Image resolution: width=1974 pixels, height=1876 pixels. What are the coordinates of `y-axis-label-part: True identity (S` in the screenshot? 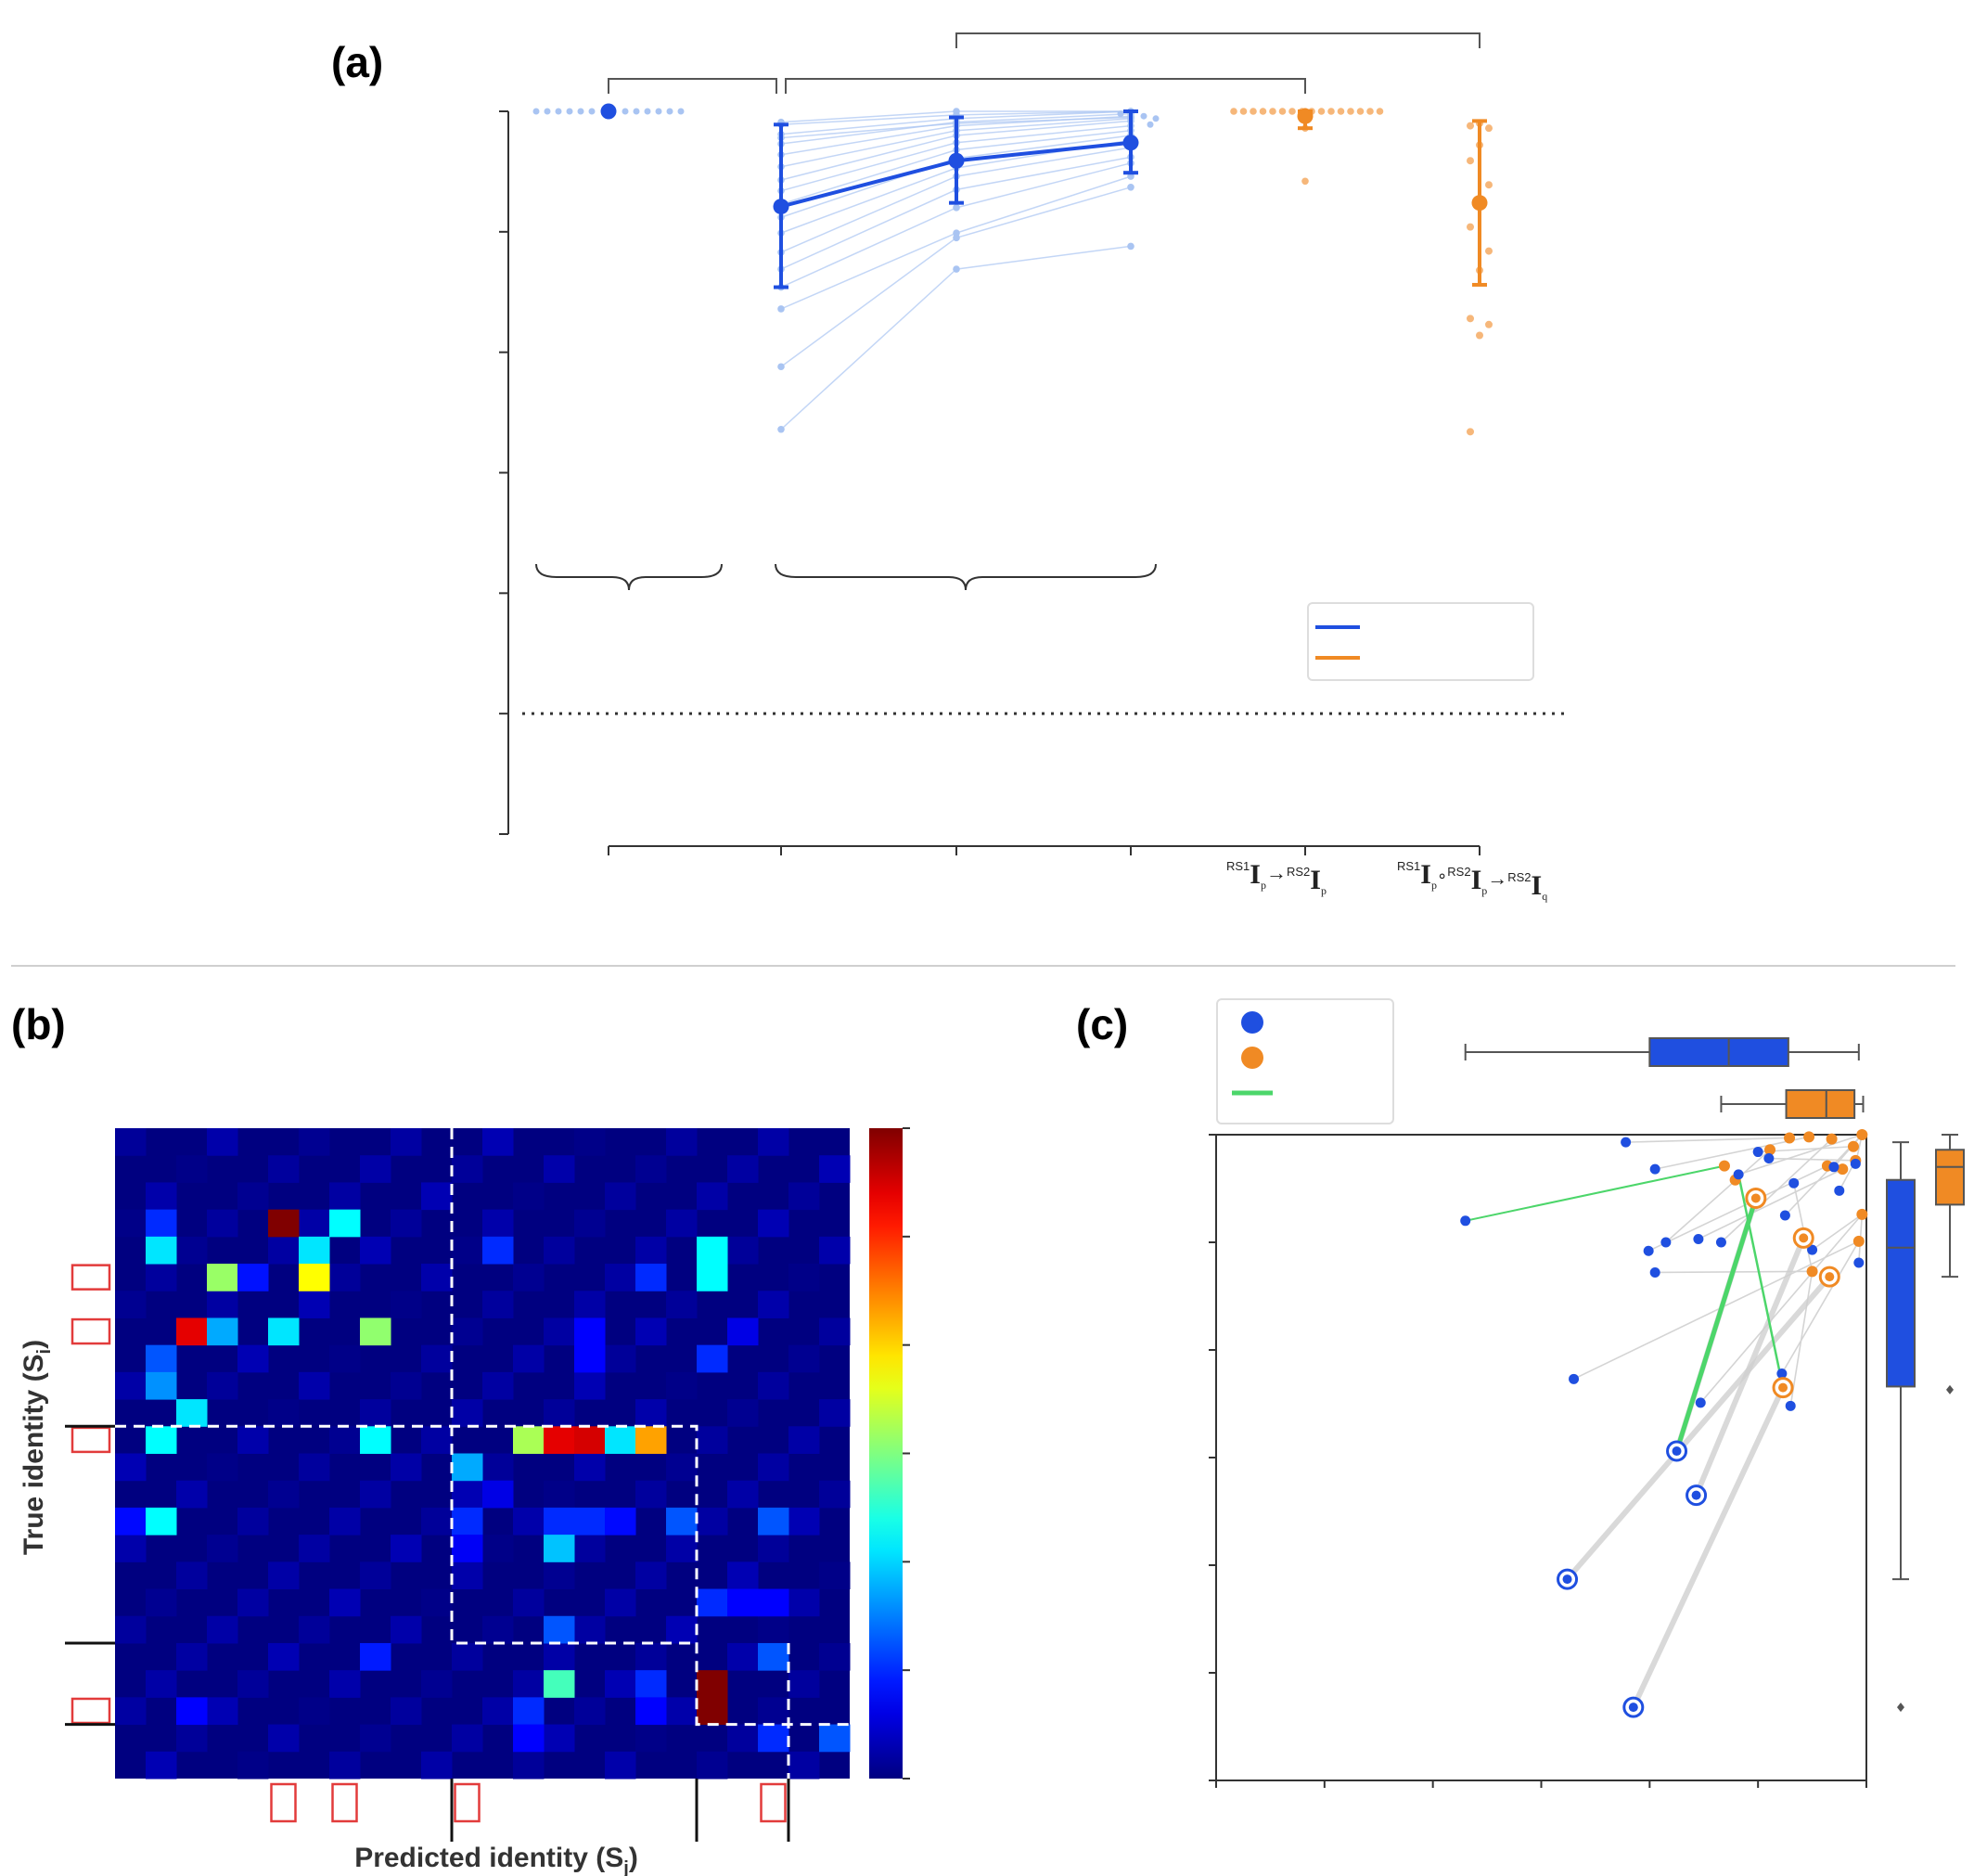 It's located at (34, 1454).